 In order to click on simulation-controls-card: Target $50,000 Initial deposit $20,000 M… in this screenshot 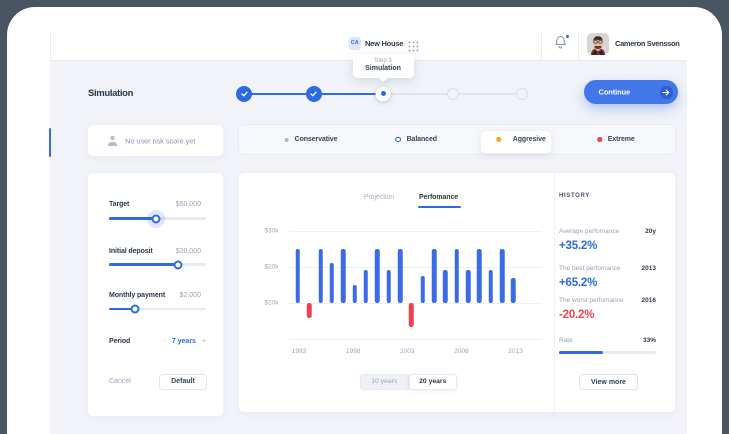, I will do `click(155, 294)`.